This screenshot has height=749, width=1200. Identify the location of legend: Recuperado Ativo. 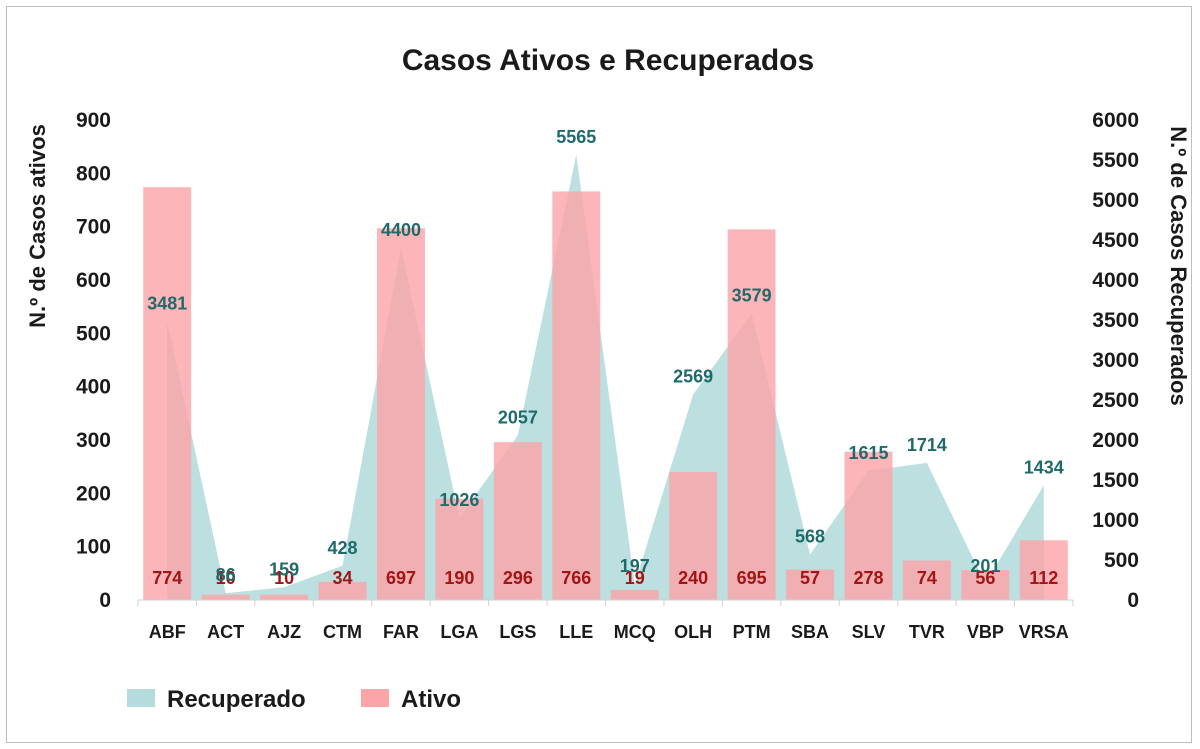
(294, 699).